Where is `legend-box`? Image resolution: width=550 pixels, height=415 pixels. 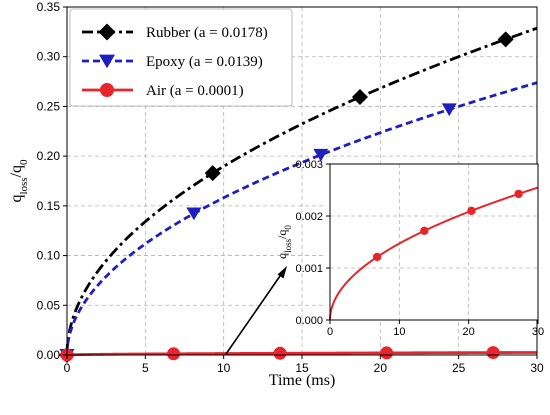
legend-box is located at coordinates (181, 57).